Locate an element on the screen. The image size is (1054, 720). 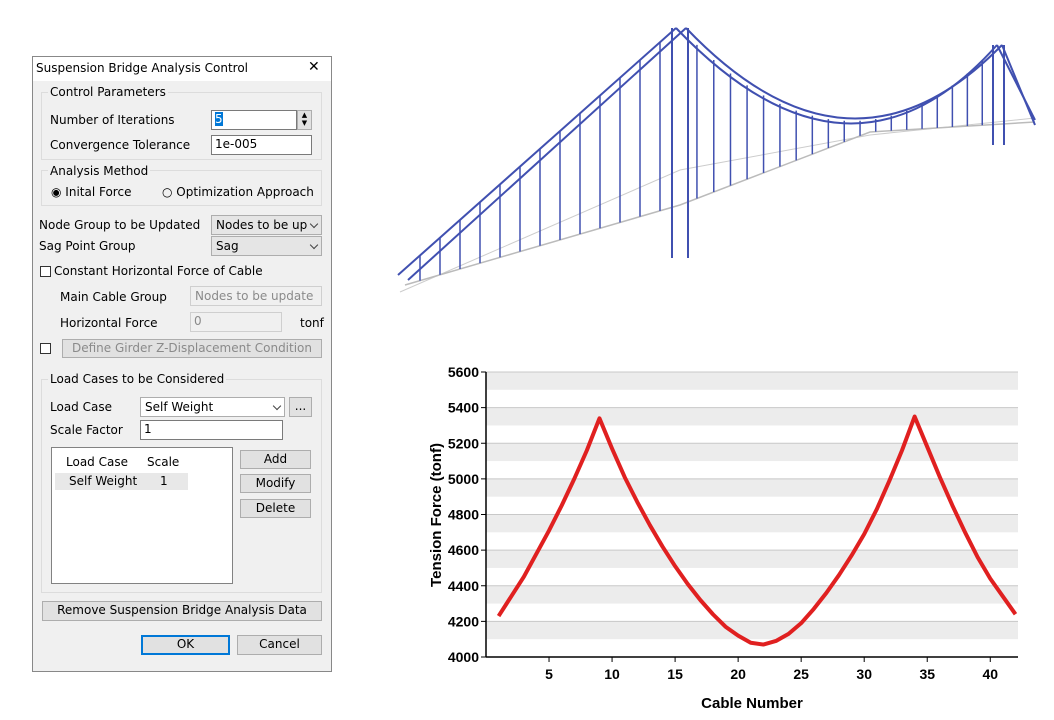
dropdown: Nodes to be up is located at coordinates (266, 225).